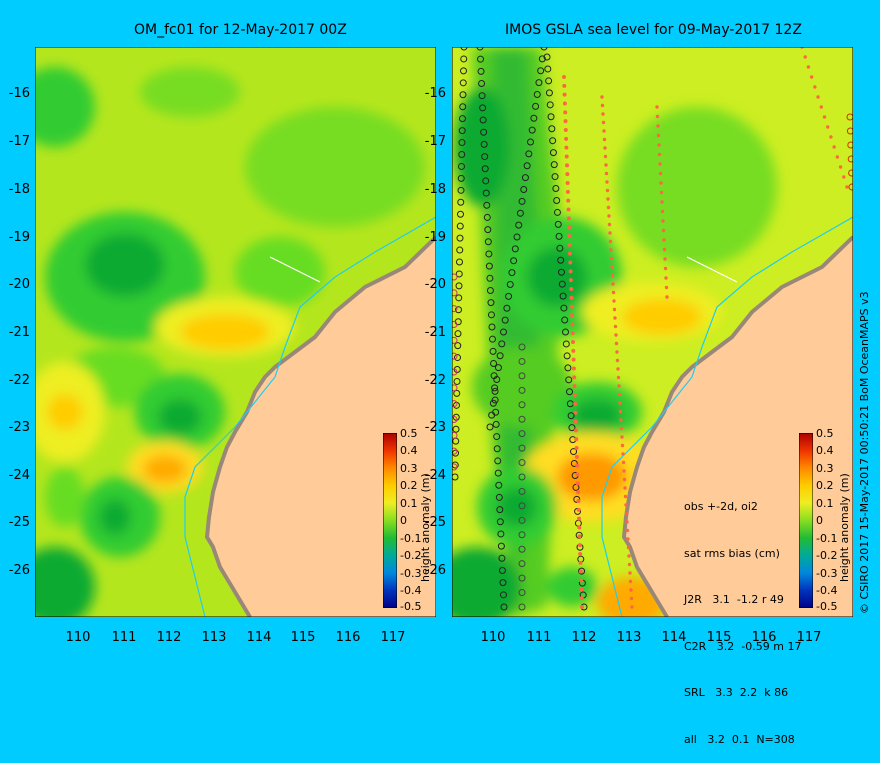 The height and width of the screenshot is (763, 880). What do you see at coordinates (403, 520) in the screenshot?
I see `colorbar-tick: 0` at bounding box center [403, 520].